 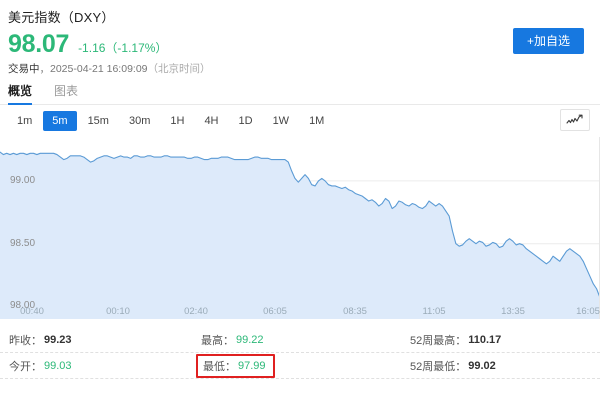 I want to click on stat-prev-close-value: 99.23, so click(x=58, y=339).